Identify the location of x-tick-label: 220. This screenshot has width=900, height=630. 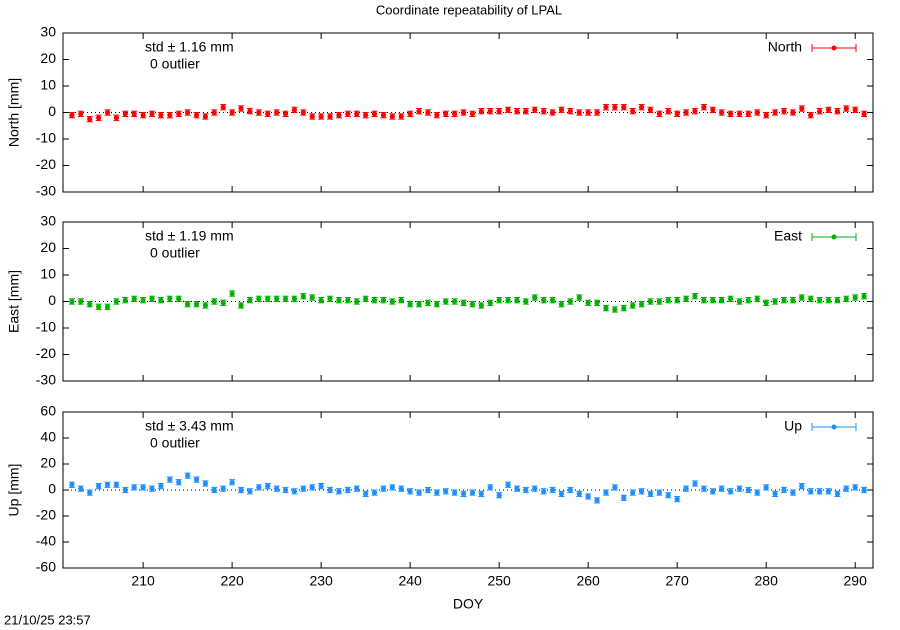
(232, 581).